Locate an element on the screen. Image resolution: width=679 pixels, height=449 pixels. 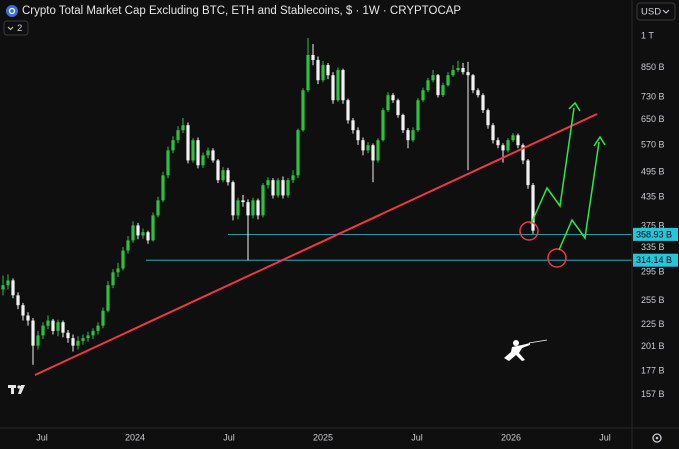
symbol-logo is located at coordinates (12, 11).